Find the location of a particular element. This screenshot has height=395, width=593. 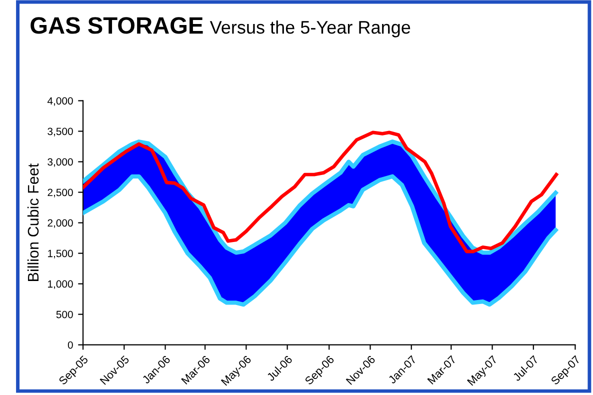

y-tick-label: 1,000 is located at coordinates (60, 284).